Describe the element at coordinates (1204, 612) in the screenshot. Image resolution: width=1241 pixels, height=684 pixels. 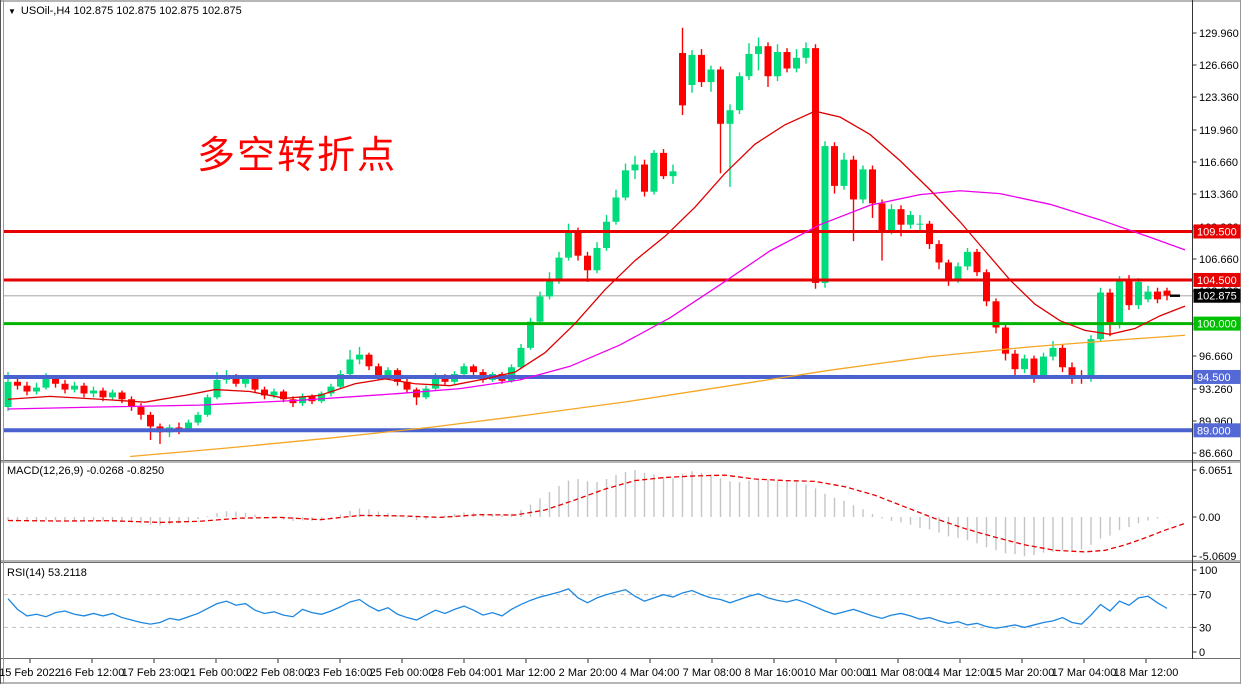
I see `rsi-axis-ticks: 100 70 30 0` at that location.